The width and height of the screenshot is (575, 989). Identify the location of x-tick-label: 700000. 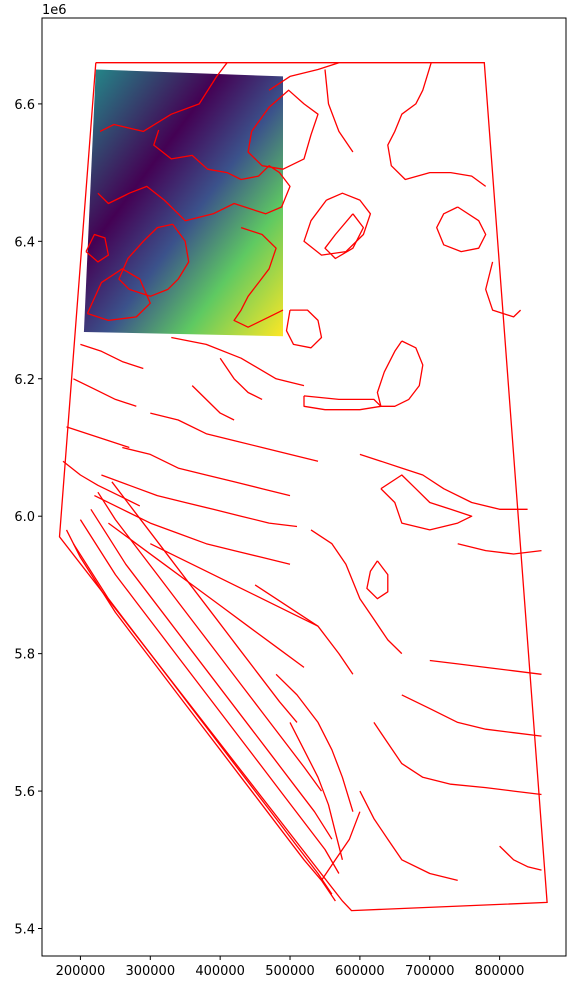
(430, 971).